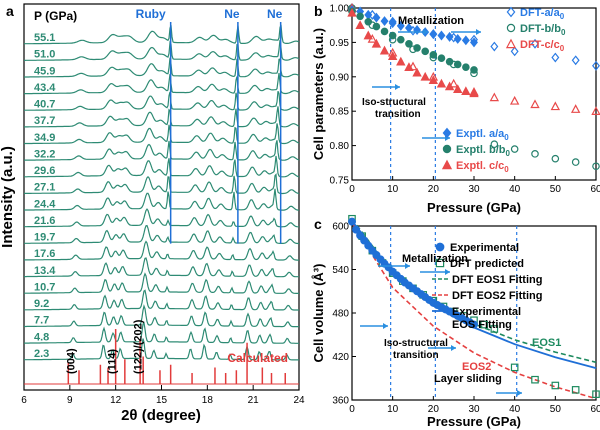 The width and height of the screenshot is (600, 430). Describe the element at coordinates (41, 337) in the screenshot. I see `pressure-label: 4.8` at that location.